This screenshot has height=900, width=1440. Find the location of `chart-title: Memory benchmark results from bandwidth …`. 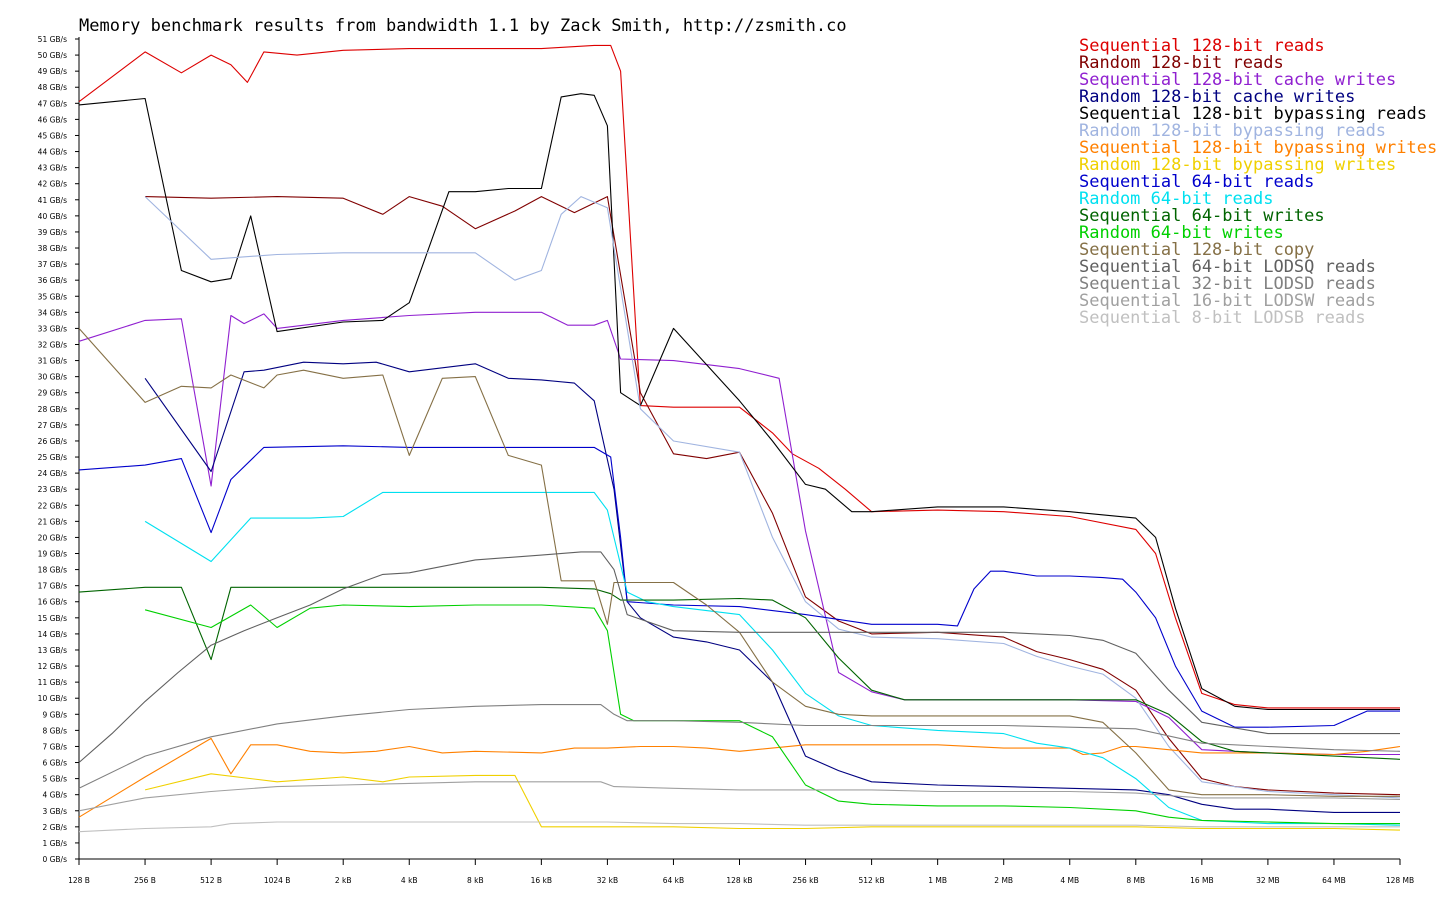

chart-title: Memory benchmark results from bandwidth … is located at coordinates (463, 26).